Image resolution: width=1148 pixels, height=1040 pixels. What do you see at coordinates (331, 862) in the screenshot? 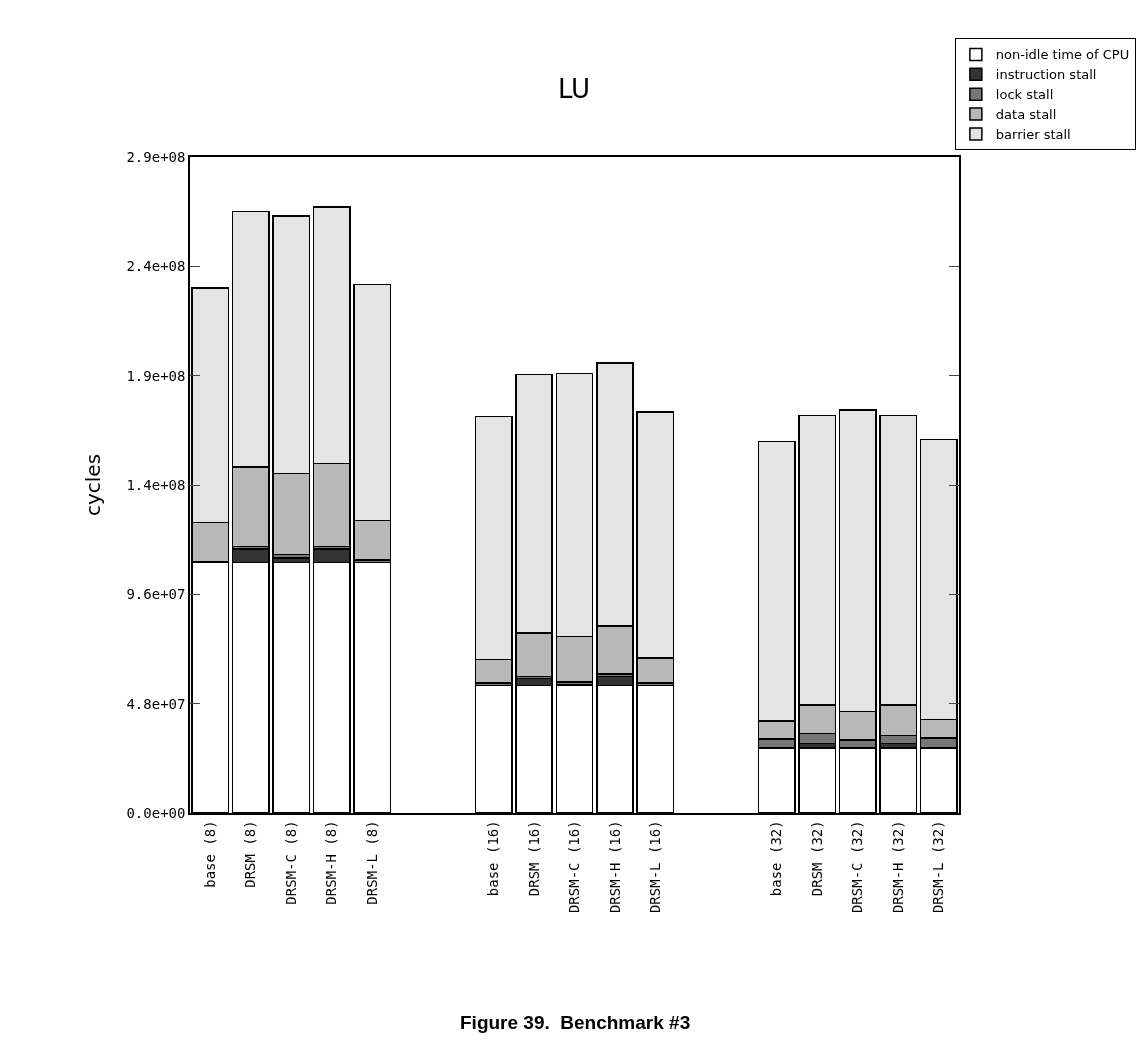
I see `x-tick-label: DRSM-H (8)` at bounding box center [331, 862].